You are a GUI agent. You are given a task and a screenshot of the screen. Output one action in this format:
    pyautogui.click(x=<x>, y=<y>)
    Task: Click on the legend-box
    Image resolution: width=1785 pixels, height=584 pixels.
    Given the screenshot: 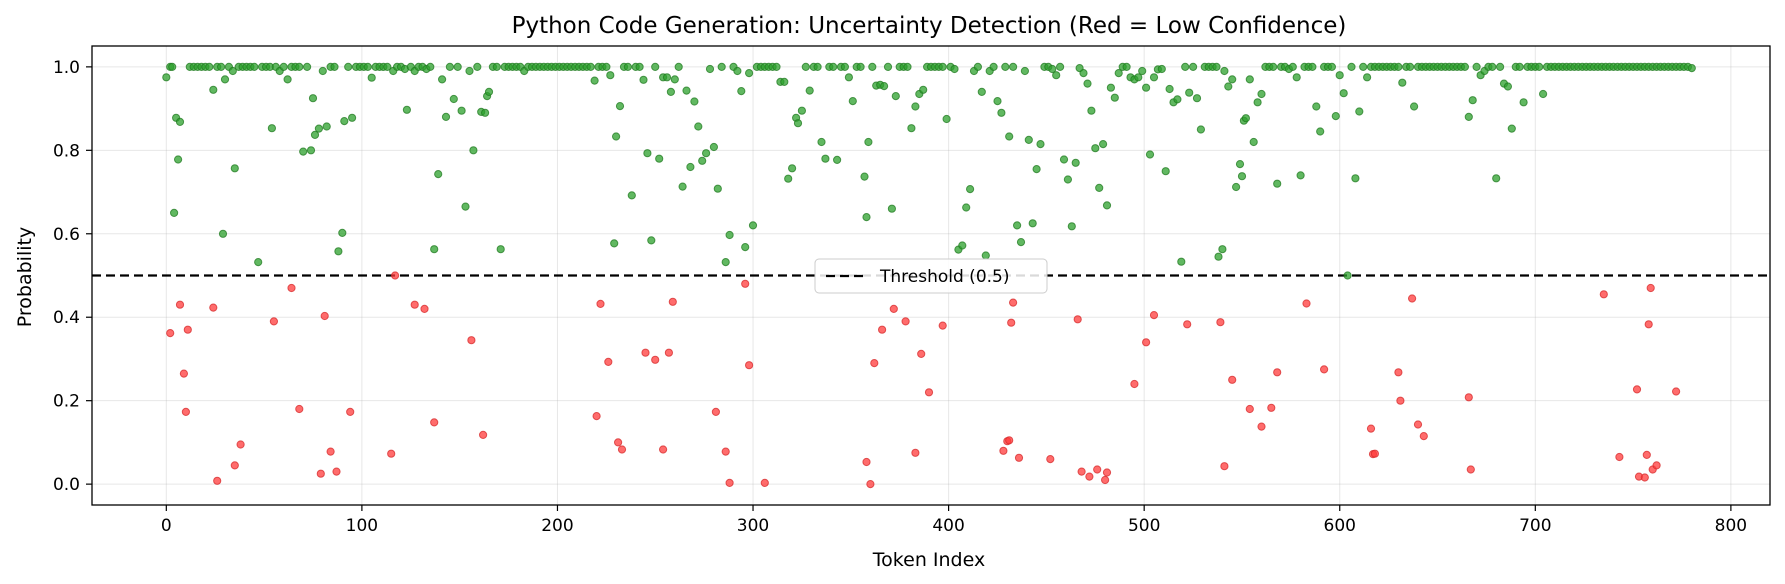 What is the action you would take?
    pyautogui.click(x=931, y=276)
    